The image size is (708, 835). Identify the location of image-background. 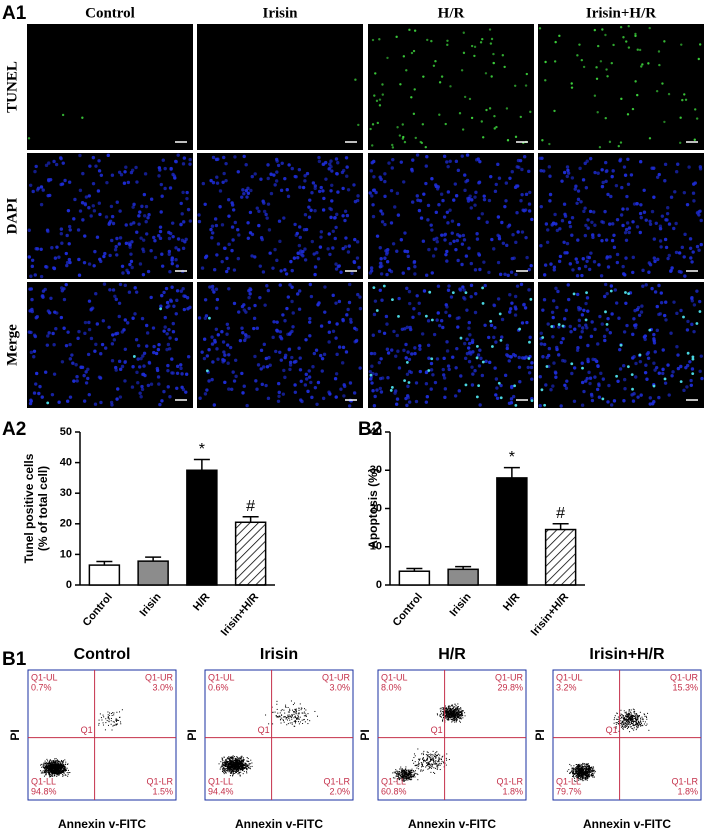
(280, 87).